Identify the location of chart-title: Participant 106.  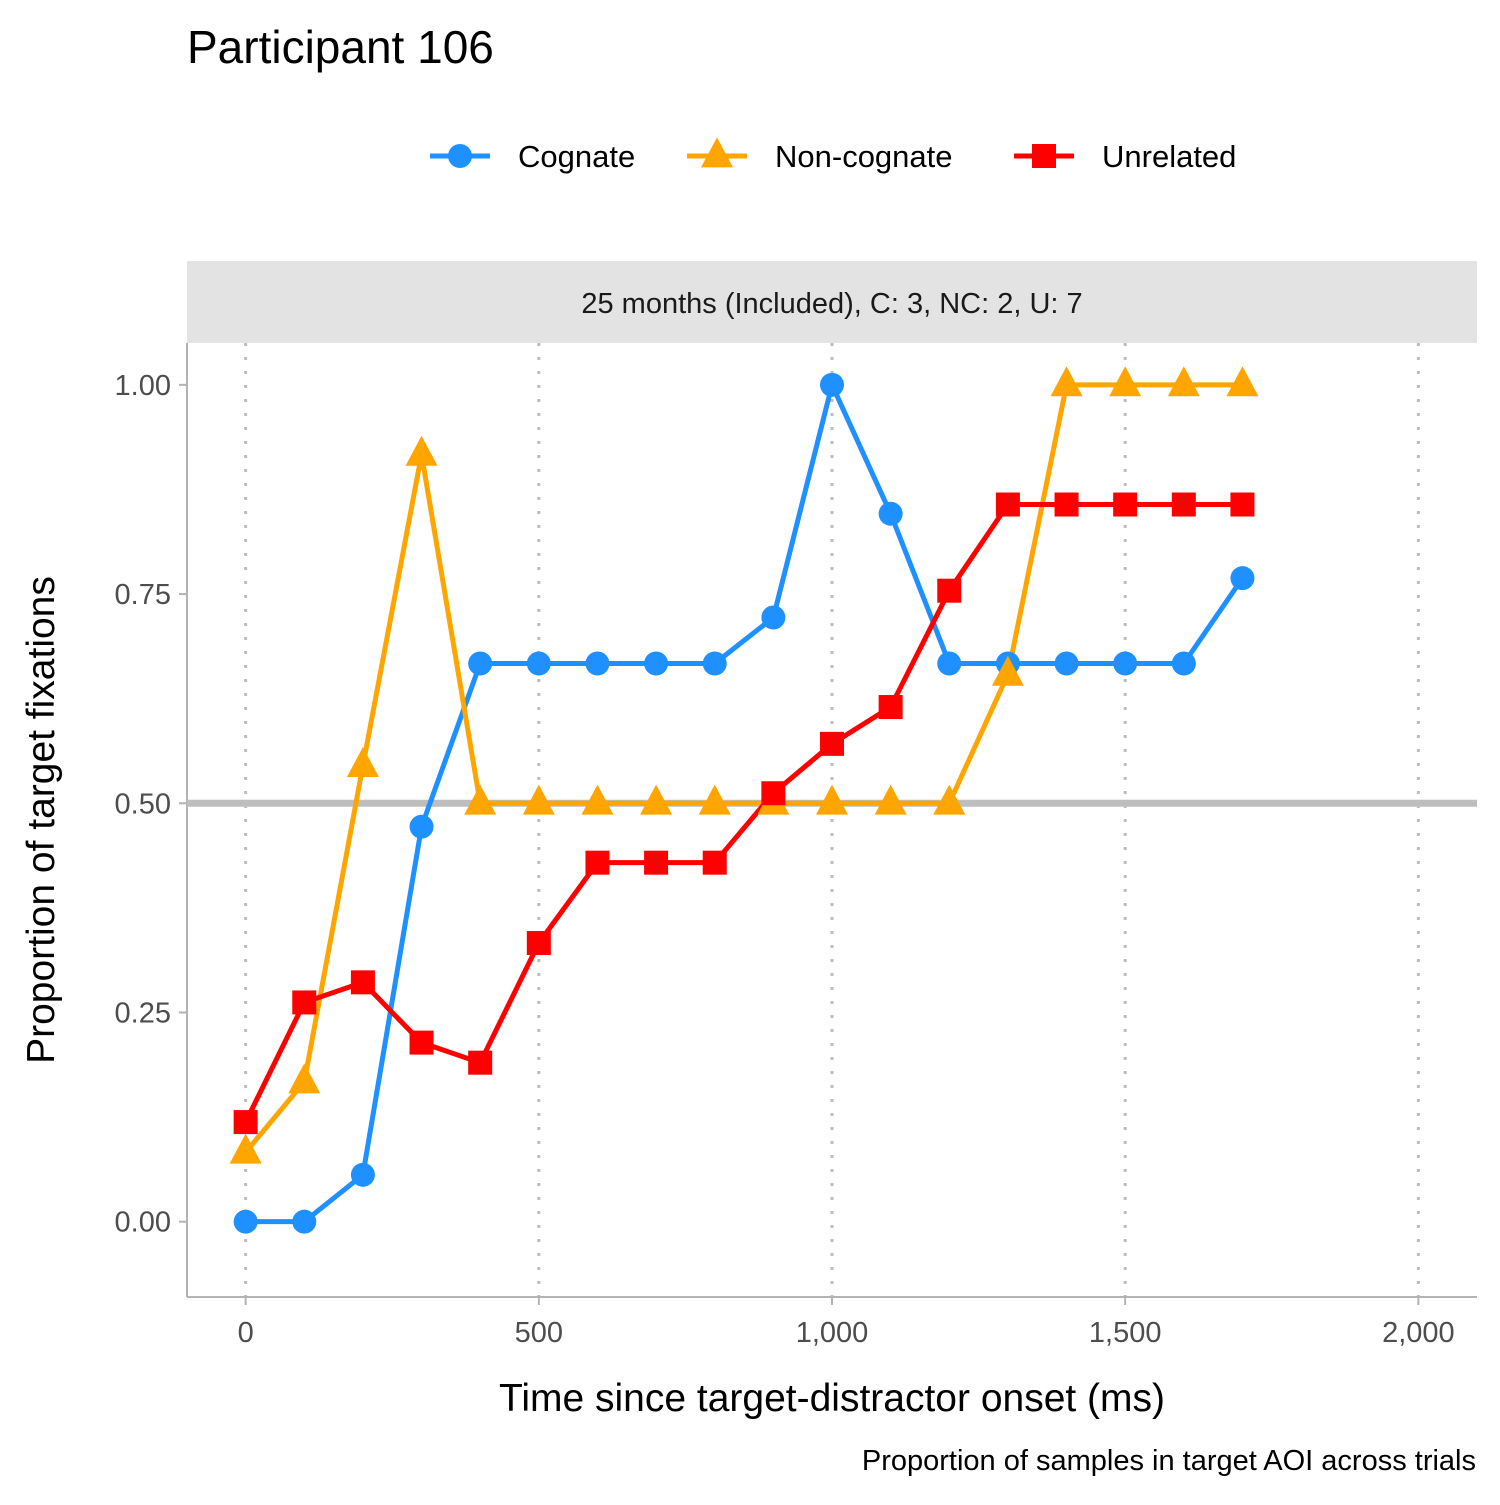
(340, 47).